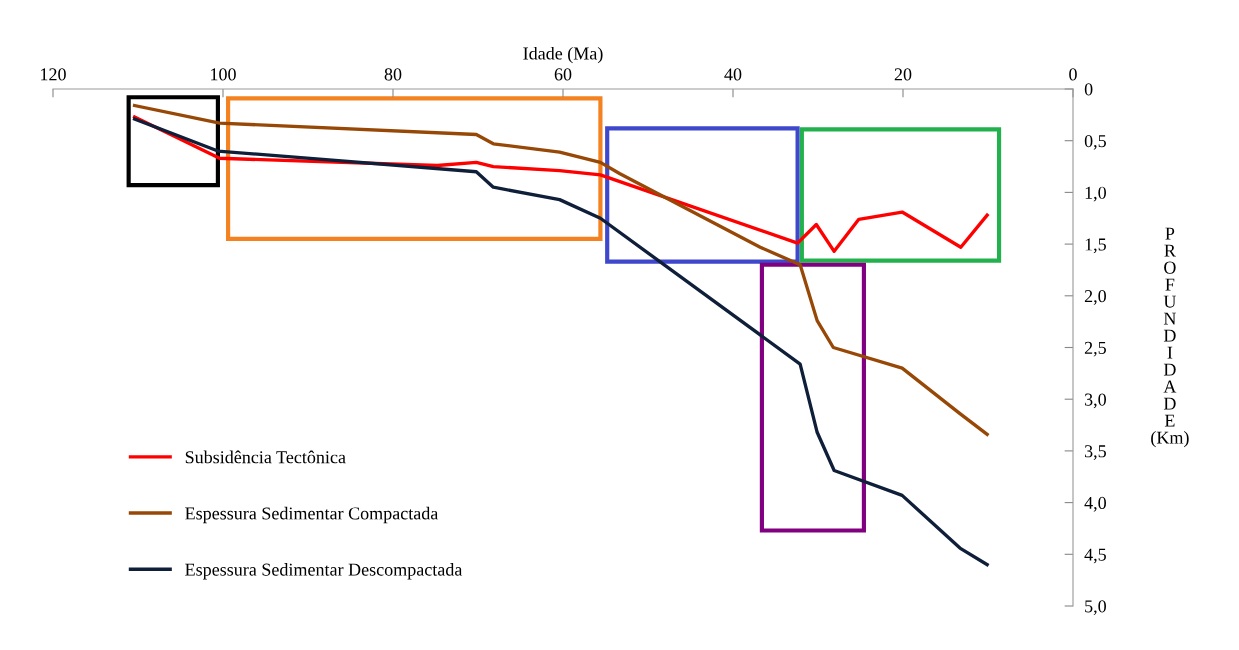 The height and width of the screenshot is (650, 1239). What do you see at coordinates (312, 515) in the screenshot?
I see `legend-label: Espessura Sedimentar Compactada` at bounding box center [312, 515].